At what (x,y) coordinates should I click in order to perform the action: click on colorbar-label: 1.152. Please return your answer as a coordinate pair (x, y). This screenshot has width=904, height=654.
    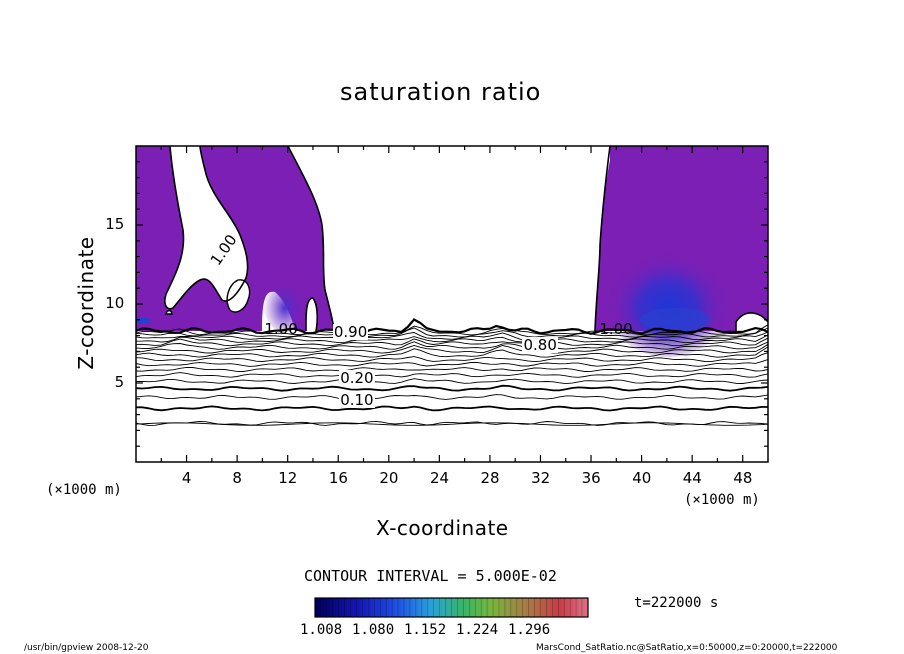
    Looking at the image, I should click on (425, 630).